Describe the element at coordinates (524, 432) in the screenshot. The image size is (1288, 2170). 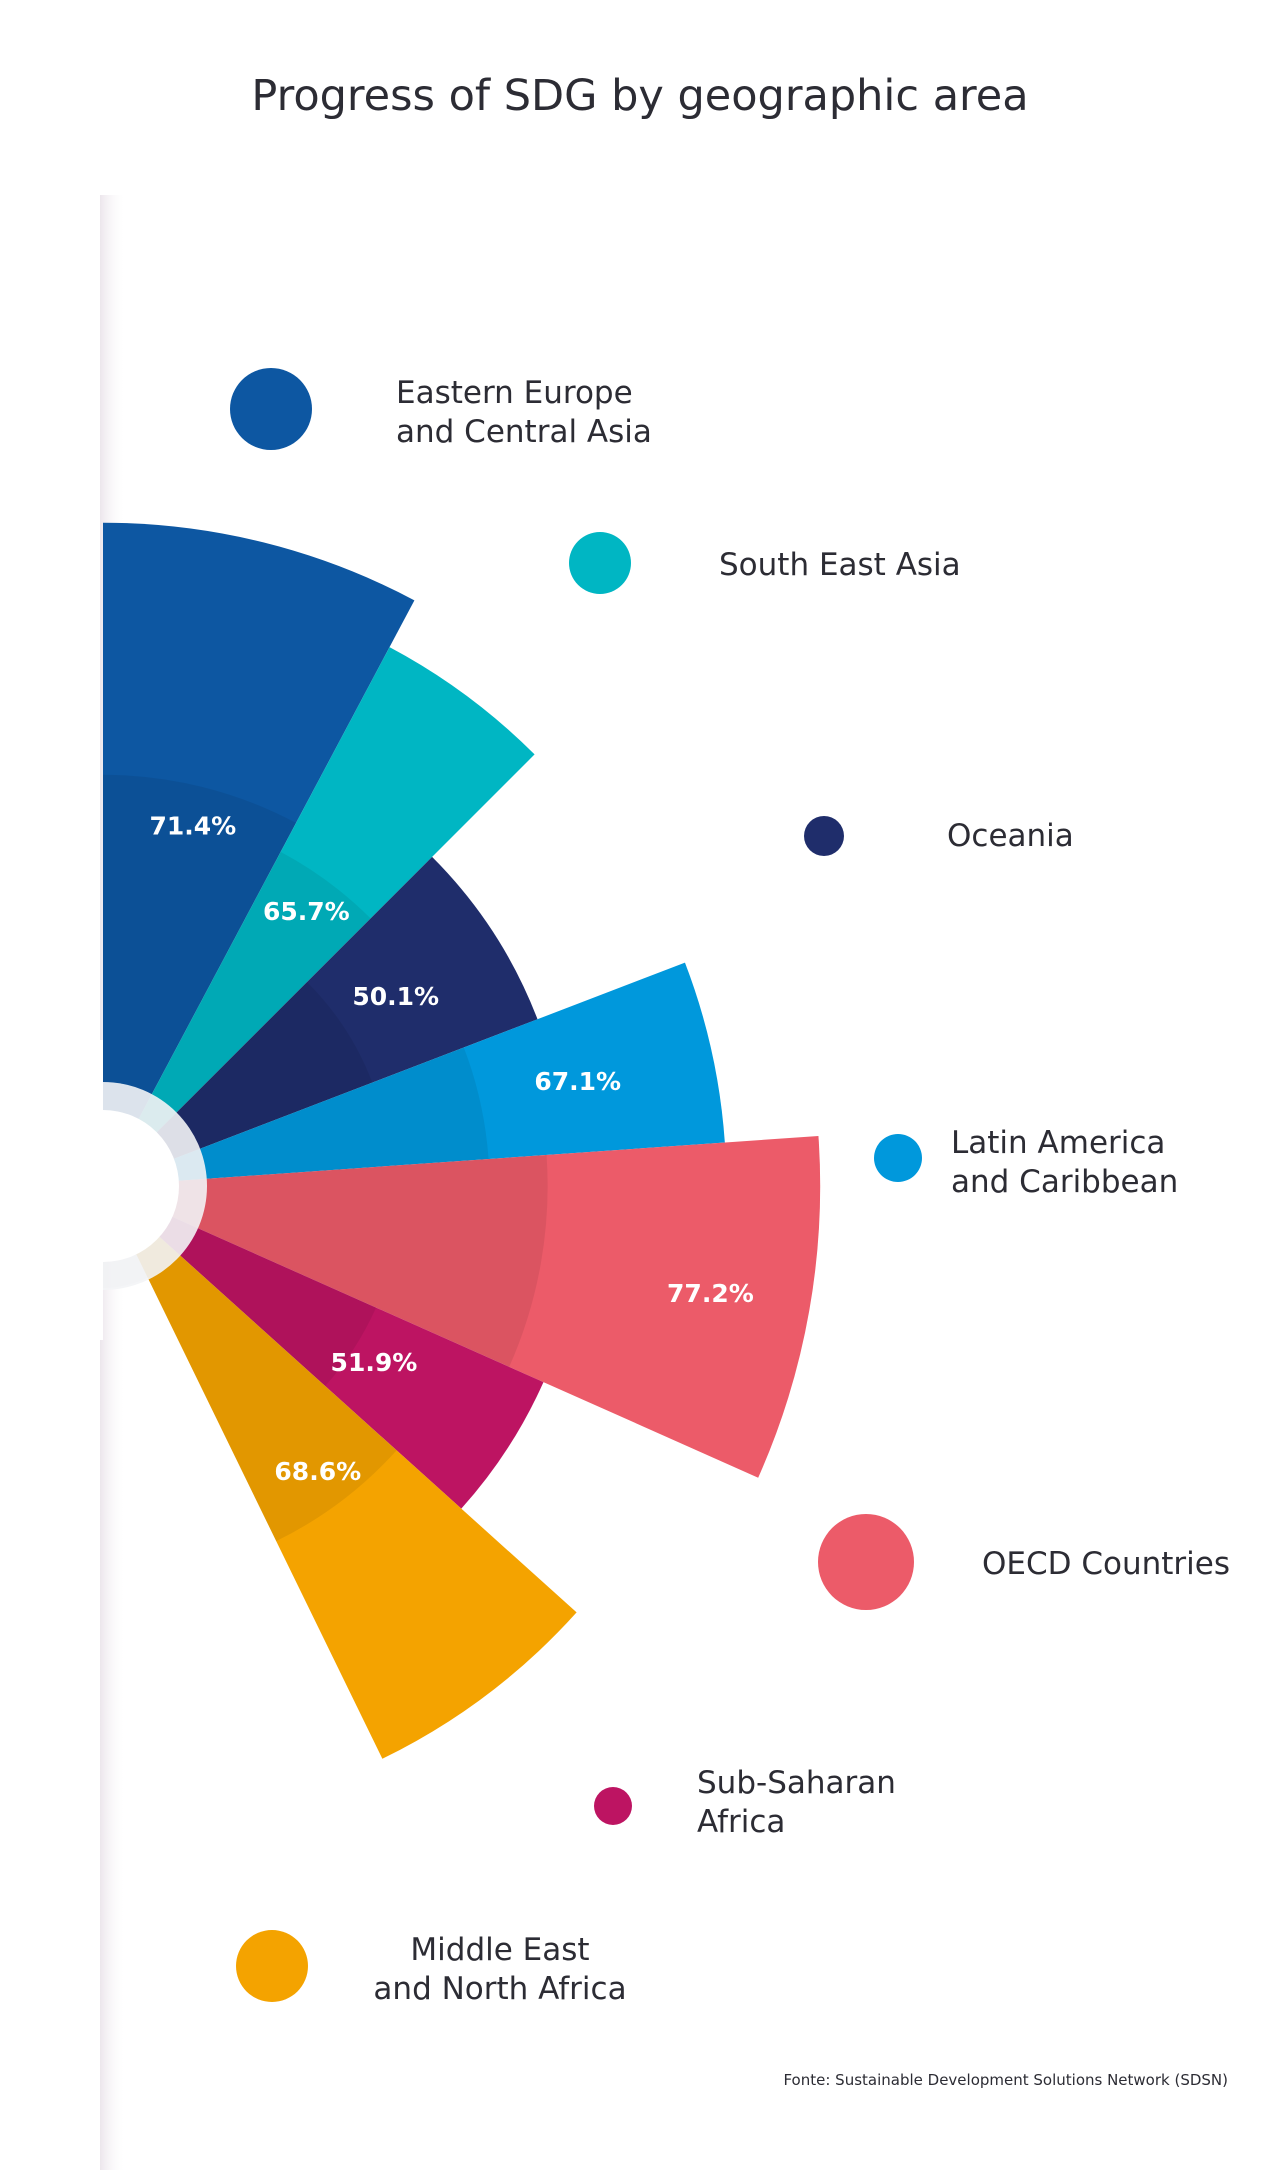
I see `legend-label: and Central Asia` at that location.